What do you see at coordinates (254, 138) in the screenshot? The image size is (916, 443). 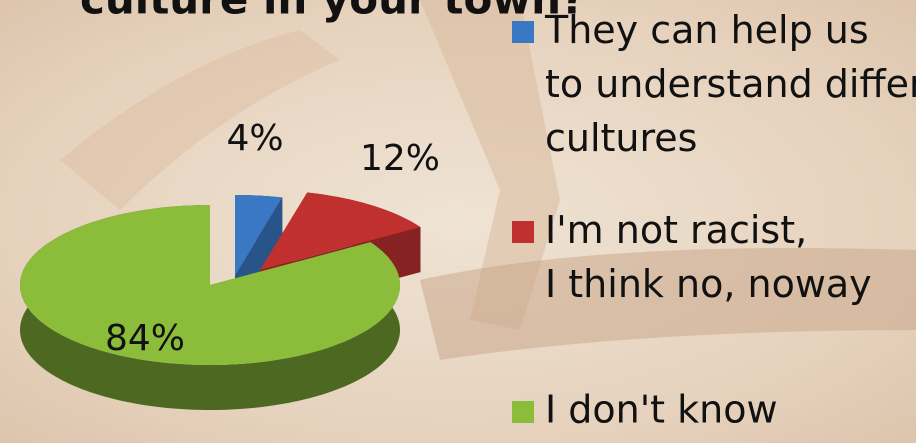 I see `data-label: 4%` at bounding box center [254, 138].